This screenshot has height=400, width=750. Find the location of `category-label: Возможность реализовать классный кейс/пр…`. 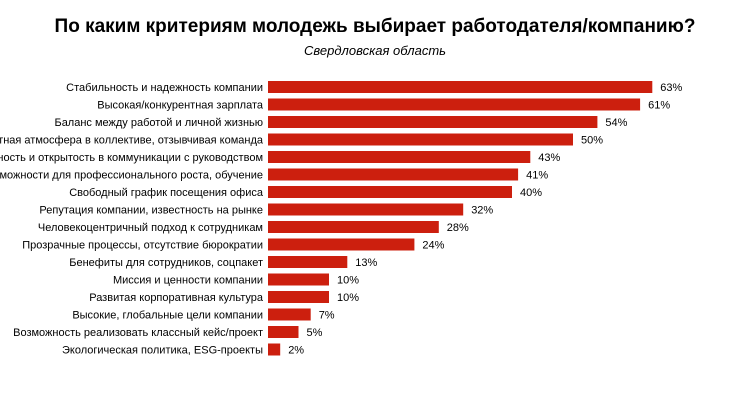

category-label: Возможность реализовать классный кейс/пр… is located at coordinates (138, 333).